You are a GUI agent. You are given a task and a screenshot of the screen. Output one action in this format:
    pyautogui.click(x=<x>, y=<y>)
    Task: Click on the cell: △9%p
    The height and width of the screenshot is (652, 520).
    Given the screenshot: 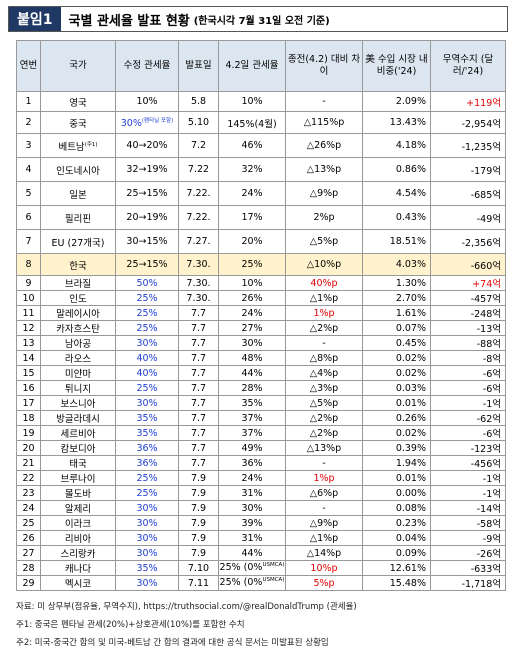 What is the action you would take?
    pyautogui.click(x=324, y=523)
    